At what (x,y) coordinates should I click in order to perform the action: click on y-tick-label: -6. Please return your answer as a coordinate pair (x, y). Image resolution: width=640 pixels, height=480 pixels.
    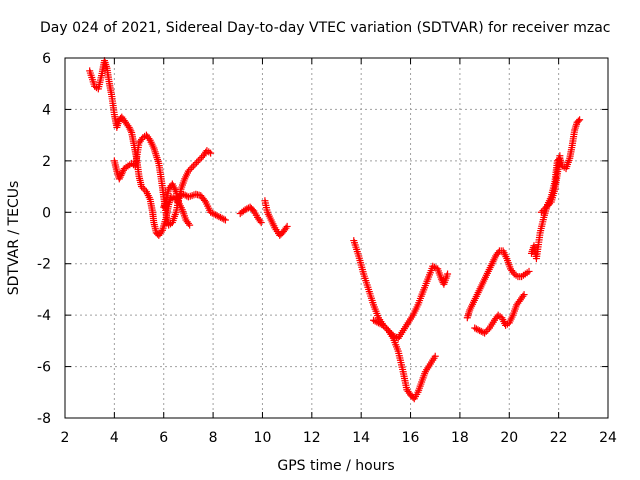
    Looking at the image, I should click on (44, 368).